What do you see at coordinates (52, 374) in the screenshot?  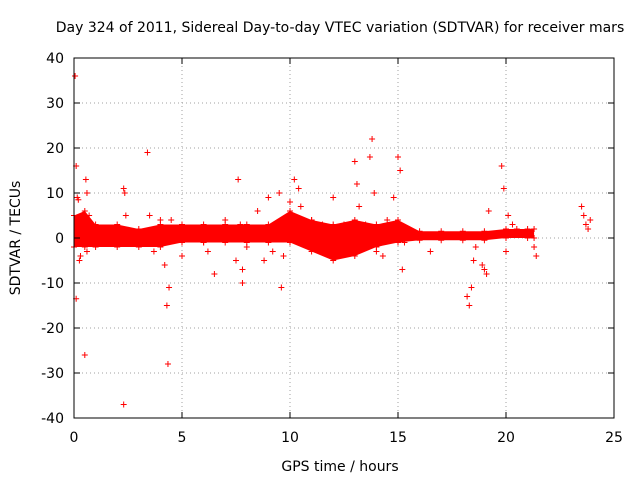 I see `y-tick-label: -30` at bounding box center [52, 374].